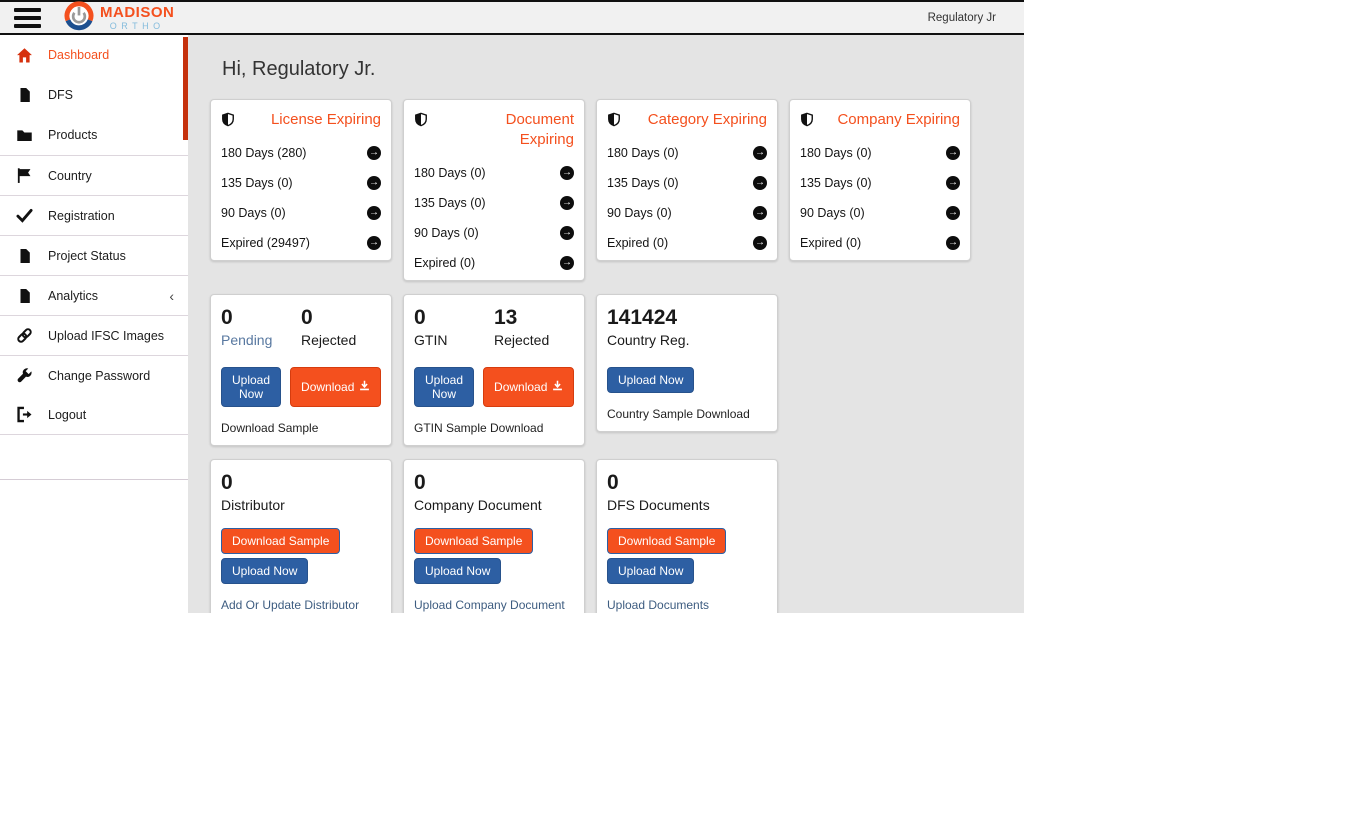 The image size is (1360, 815). Describe the element at coordinates (137, 25) in the screenshot. I see `brand-subname: ORTHO` at that location.